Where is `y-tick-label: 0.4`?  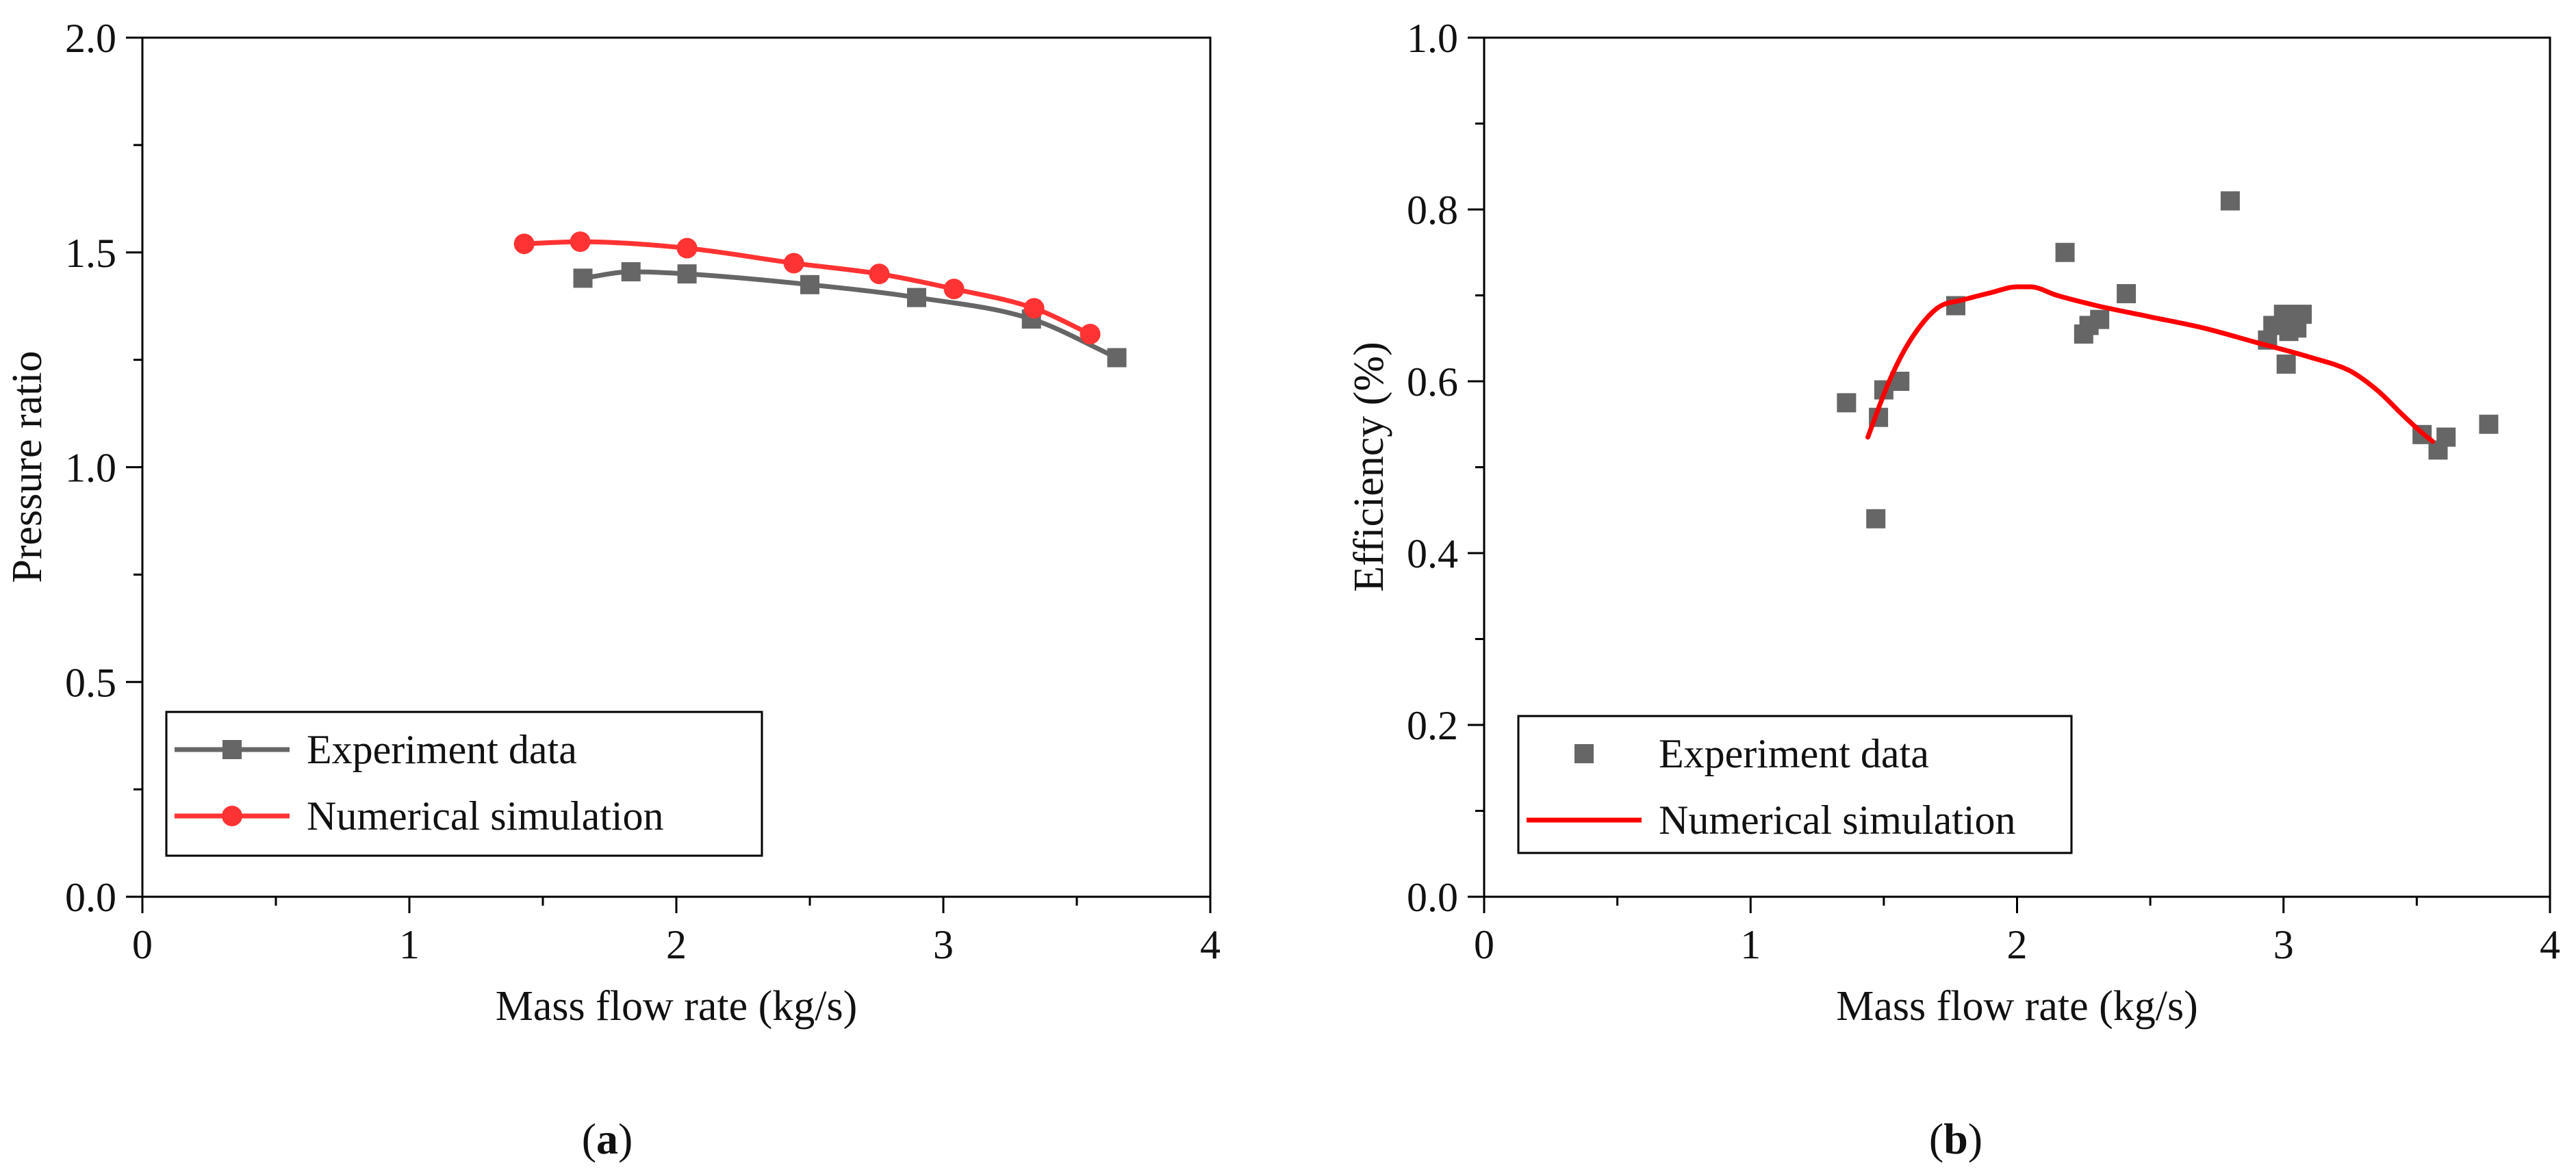 y-tick-label: 0.4 is located at coordinates (1432, 553).